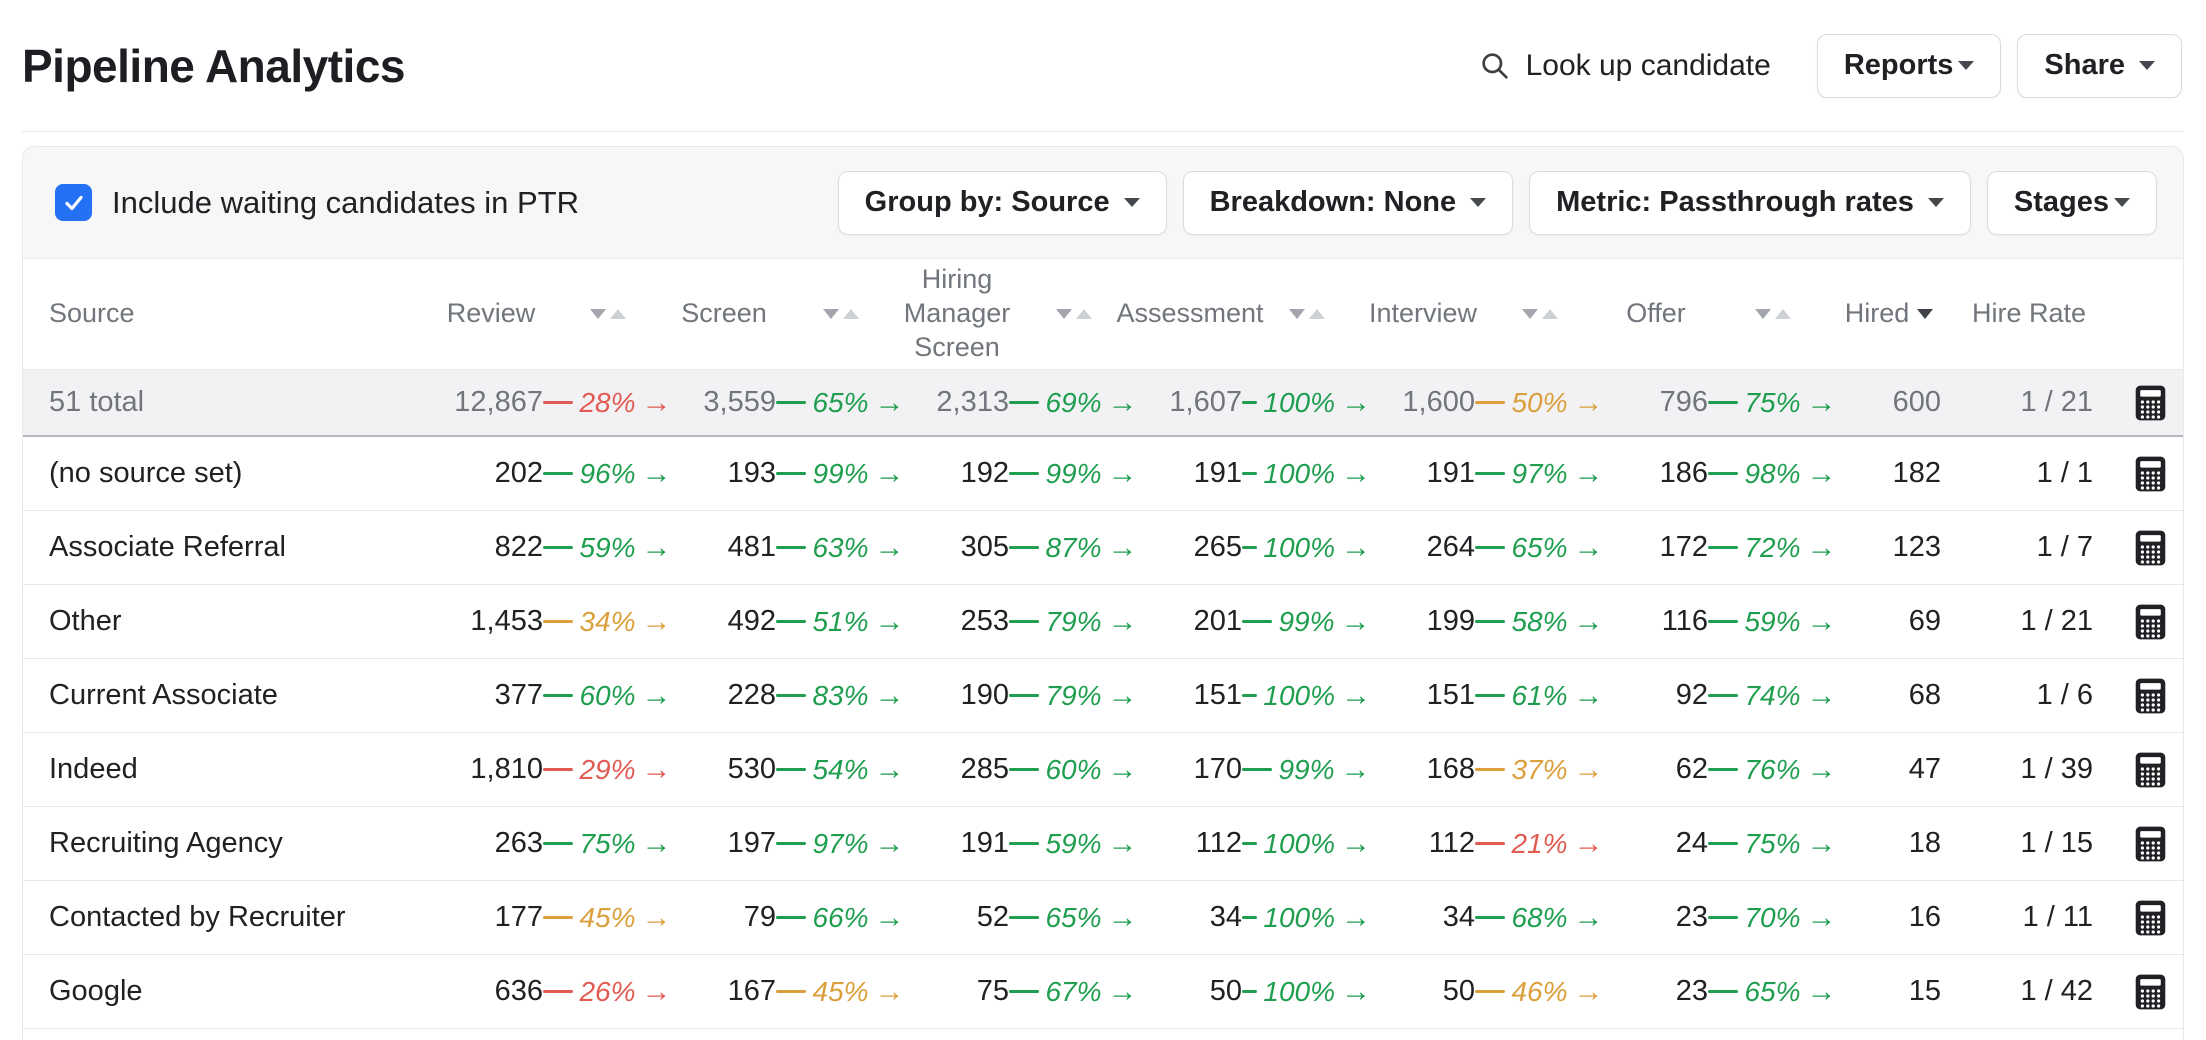  Describe the element at coordinates (751, 769) in the screenshot. I see `stage-count: 530` at that location.